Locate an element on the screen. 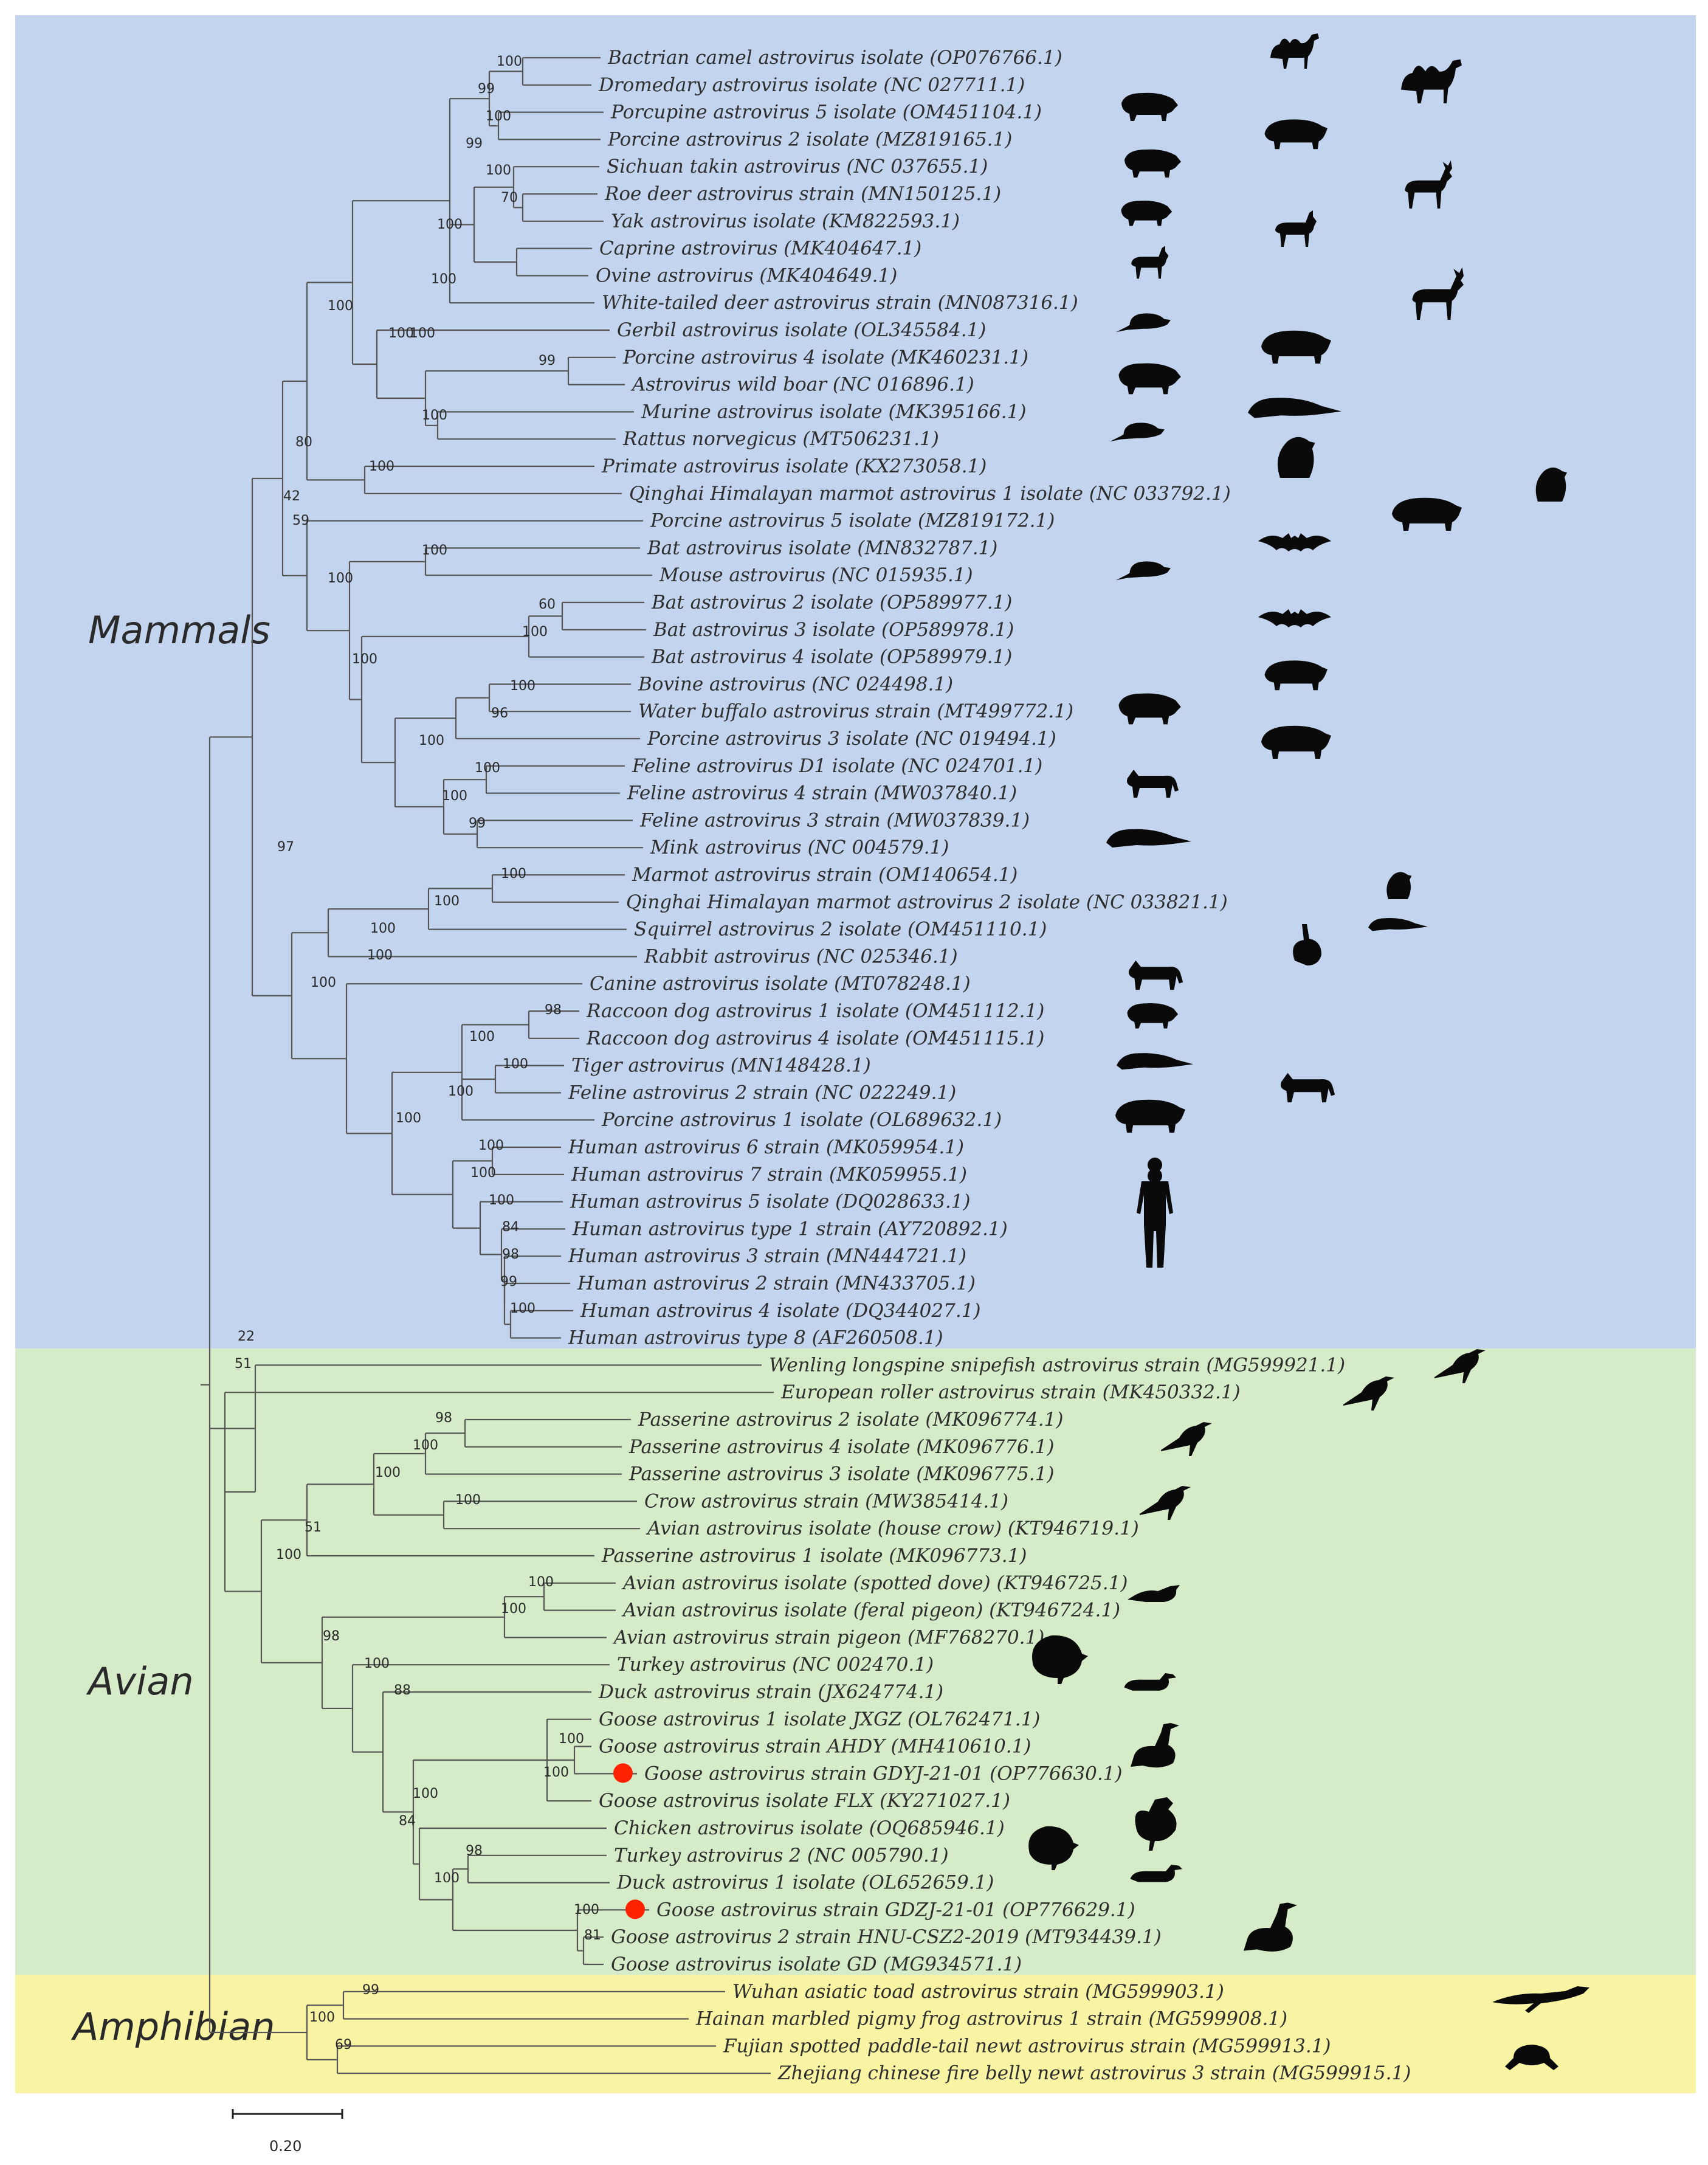 This screenshot has width=1708, height=2165. chicken-icon is located at coordinates (1156, 1824).